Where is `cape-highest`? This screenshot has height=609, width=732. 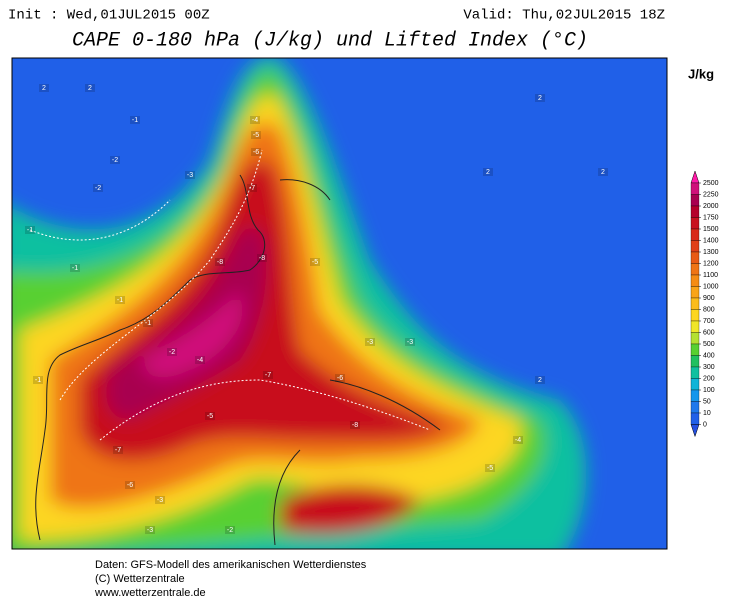
cape-highest is located at coordinates (186, 323).